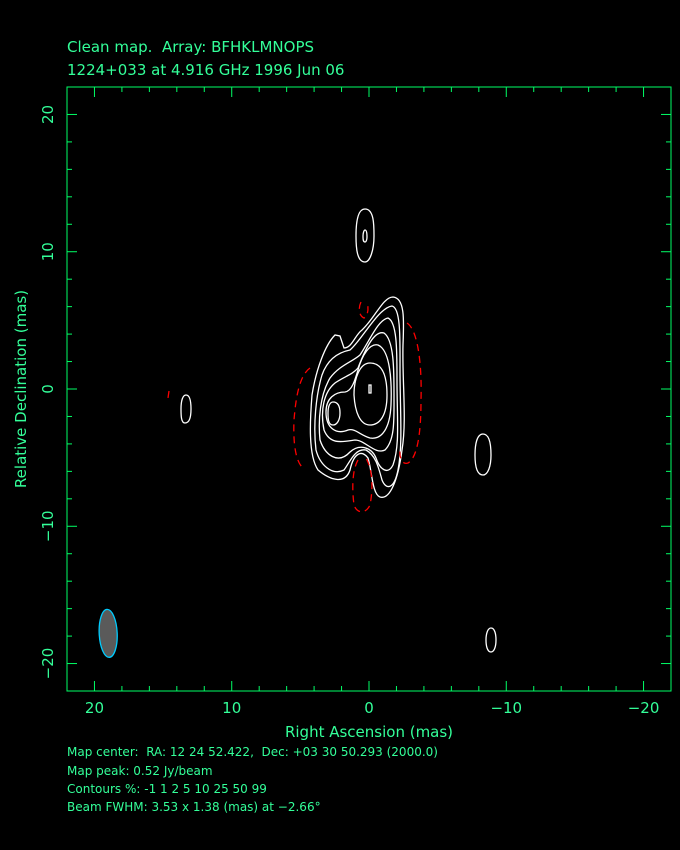  What do you see at coordinates (194, 807) in the screenshot?
I see `footer-beam: Beam FWHM: 3.53 x 1.38 (mas) at −2.66°` at bounding box center [194, 807].